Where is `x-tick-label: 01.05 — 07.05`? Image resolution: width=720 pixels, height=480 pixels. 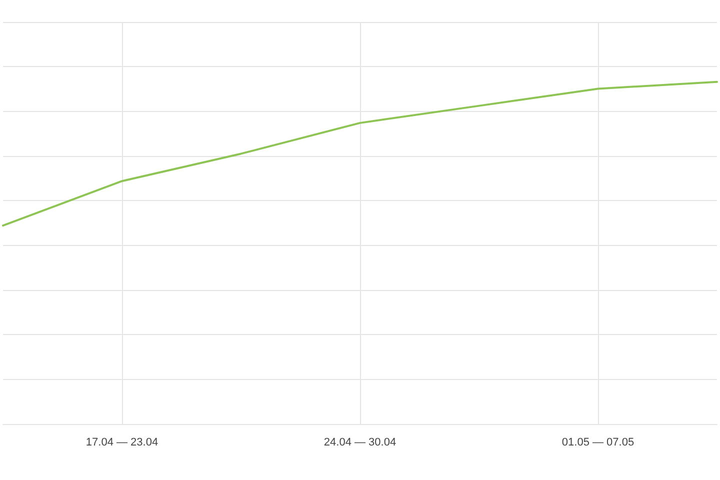
x-tick-label: 01.05 — 07.05 is located at coordinates (598, 442).